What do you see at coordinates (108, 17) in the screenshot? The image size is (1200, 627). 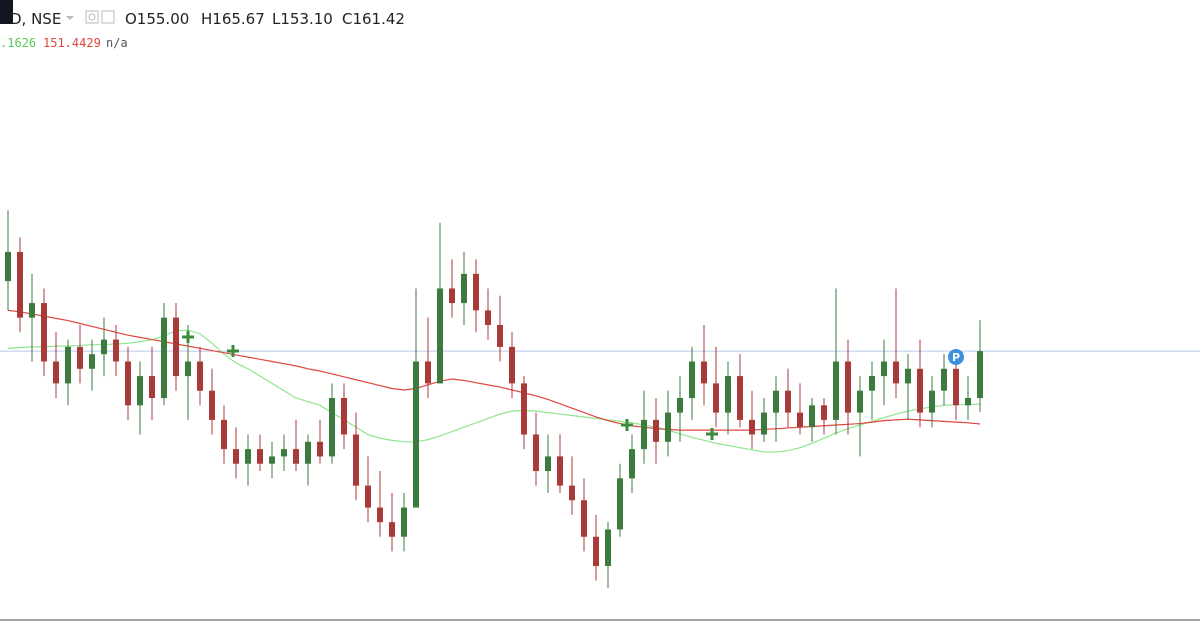 I see `settings-icon` at bounding box center [108, 17].